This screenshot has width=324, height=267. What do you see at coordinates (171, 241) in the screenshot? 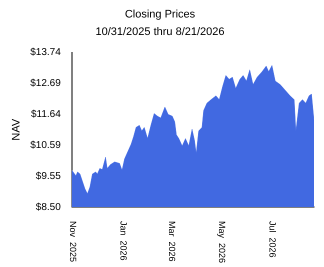
I see `x-tick-label: Mar 2026` at bounding box center [171, 241].